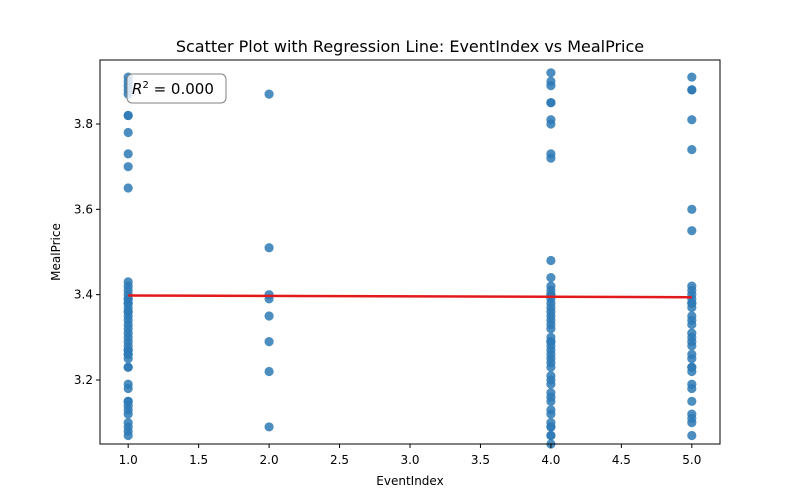  I want to click on y-tick-label: 3.8, so click(83, 124).